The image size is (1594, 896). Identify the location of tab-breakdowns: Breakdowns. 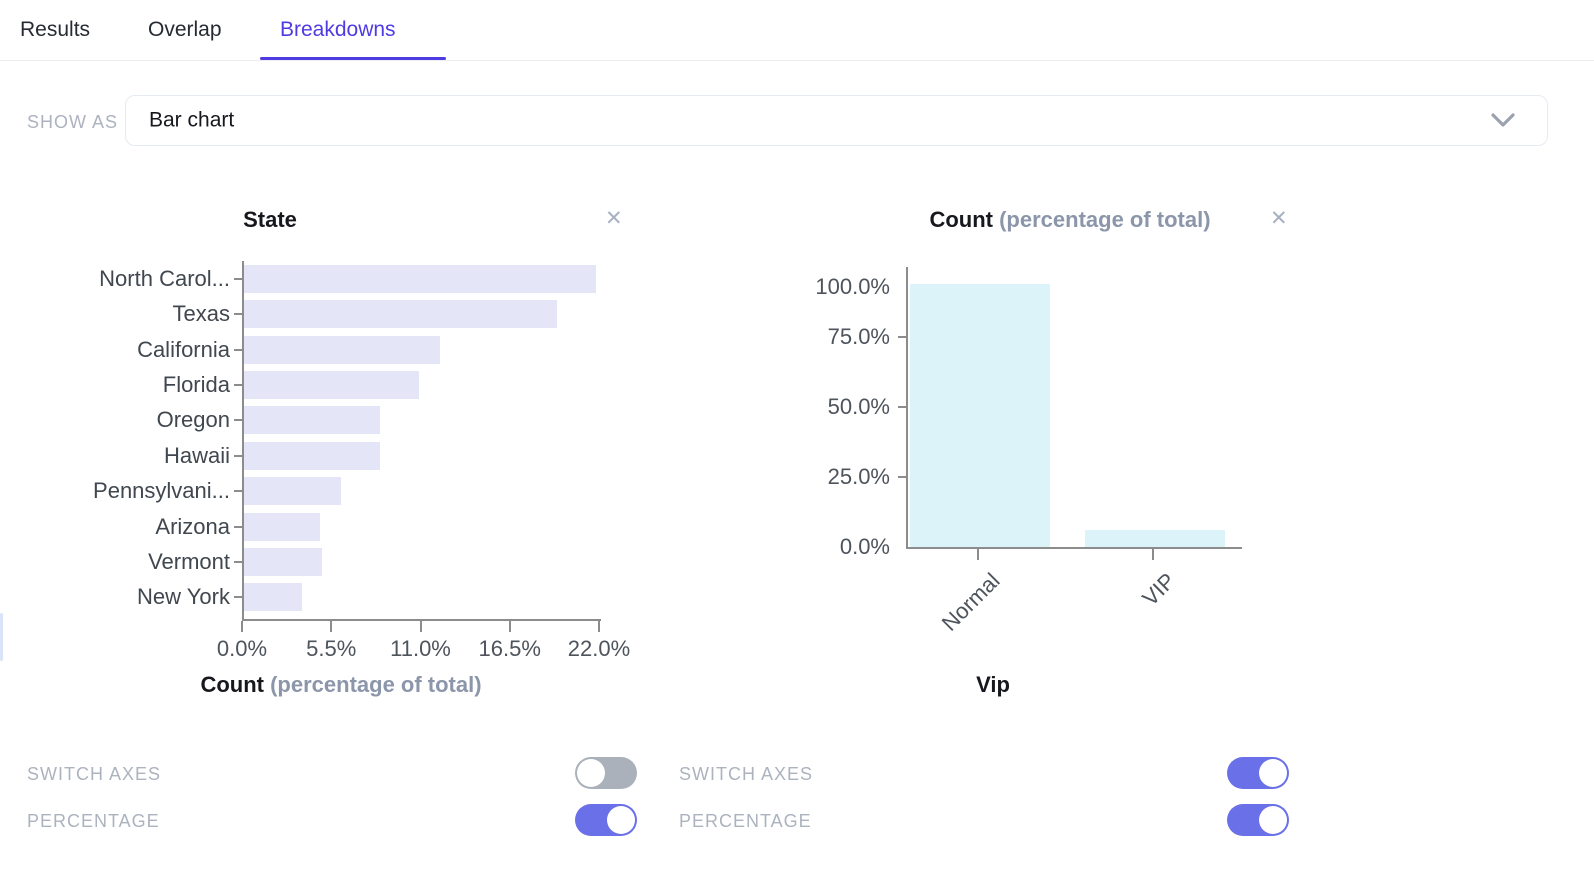
(338, 29).